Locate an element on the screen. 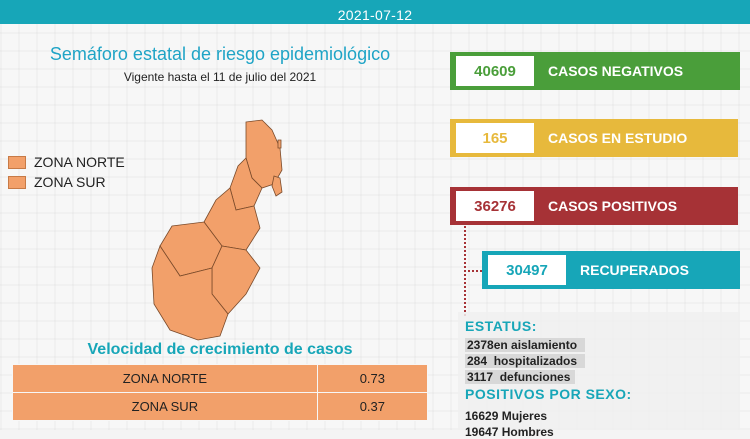 This screenshot has height=439, width=750. stat-casos-en-estudio: 165 CASOS EN ESTUDIO is located at coordinates (594, 138).